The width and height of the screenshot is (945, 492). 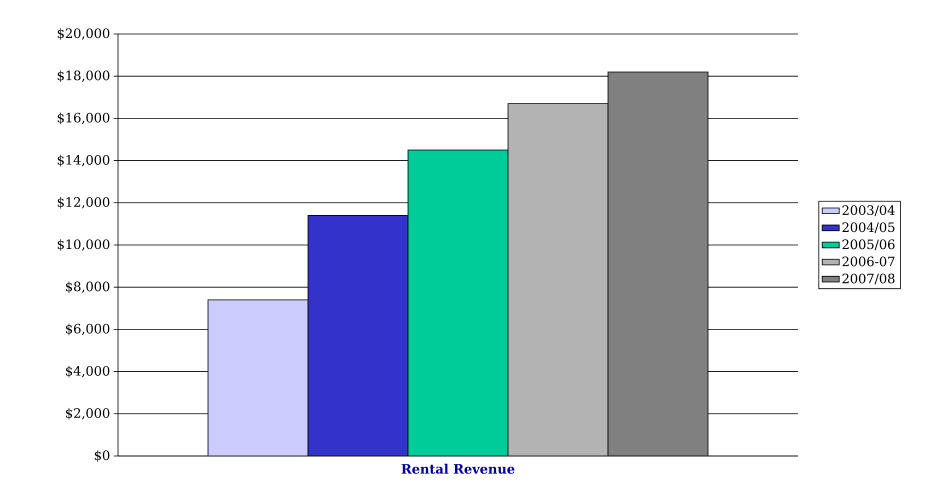 I want to click on y-tick-label: $0, so click(x=102, y=456).